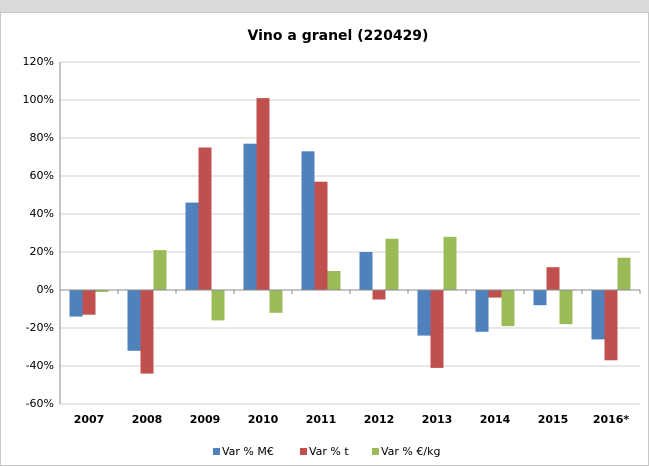 The height and width of the screenshot is (466, 649). I want to click on x-tick-label: 2007, so click(89, 419).